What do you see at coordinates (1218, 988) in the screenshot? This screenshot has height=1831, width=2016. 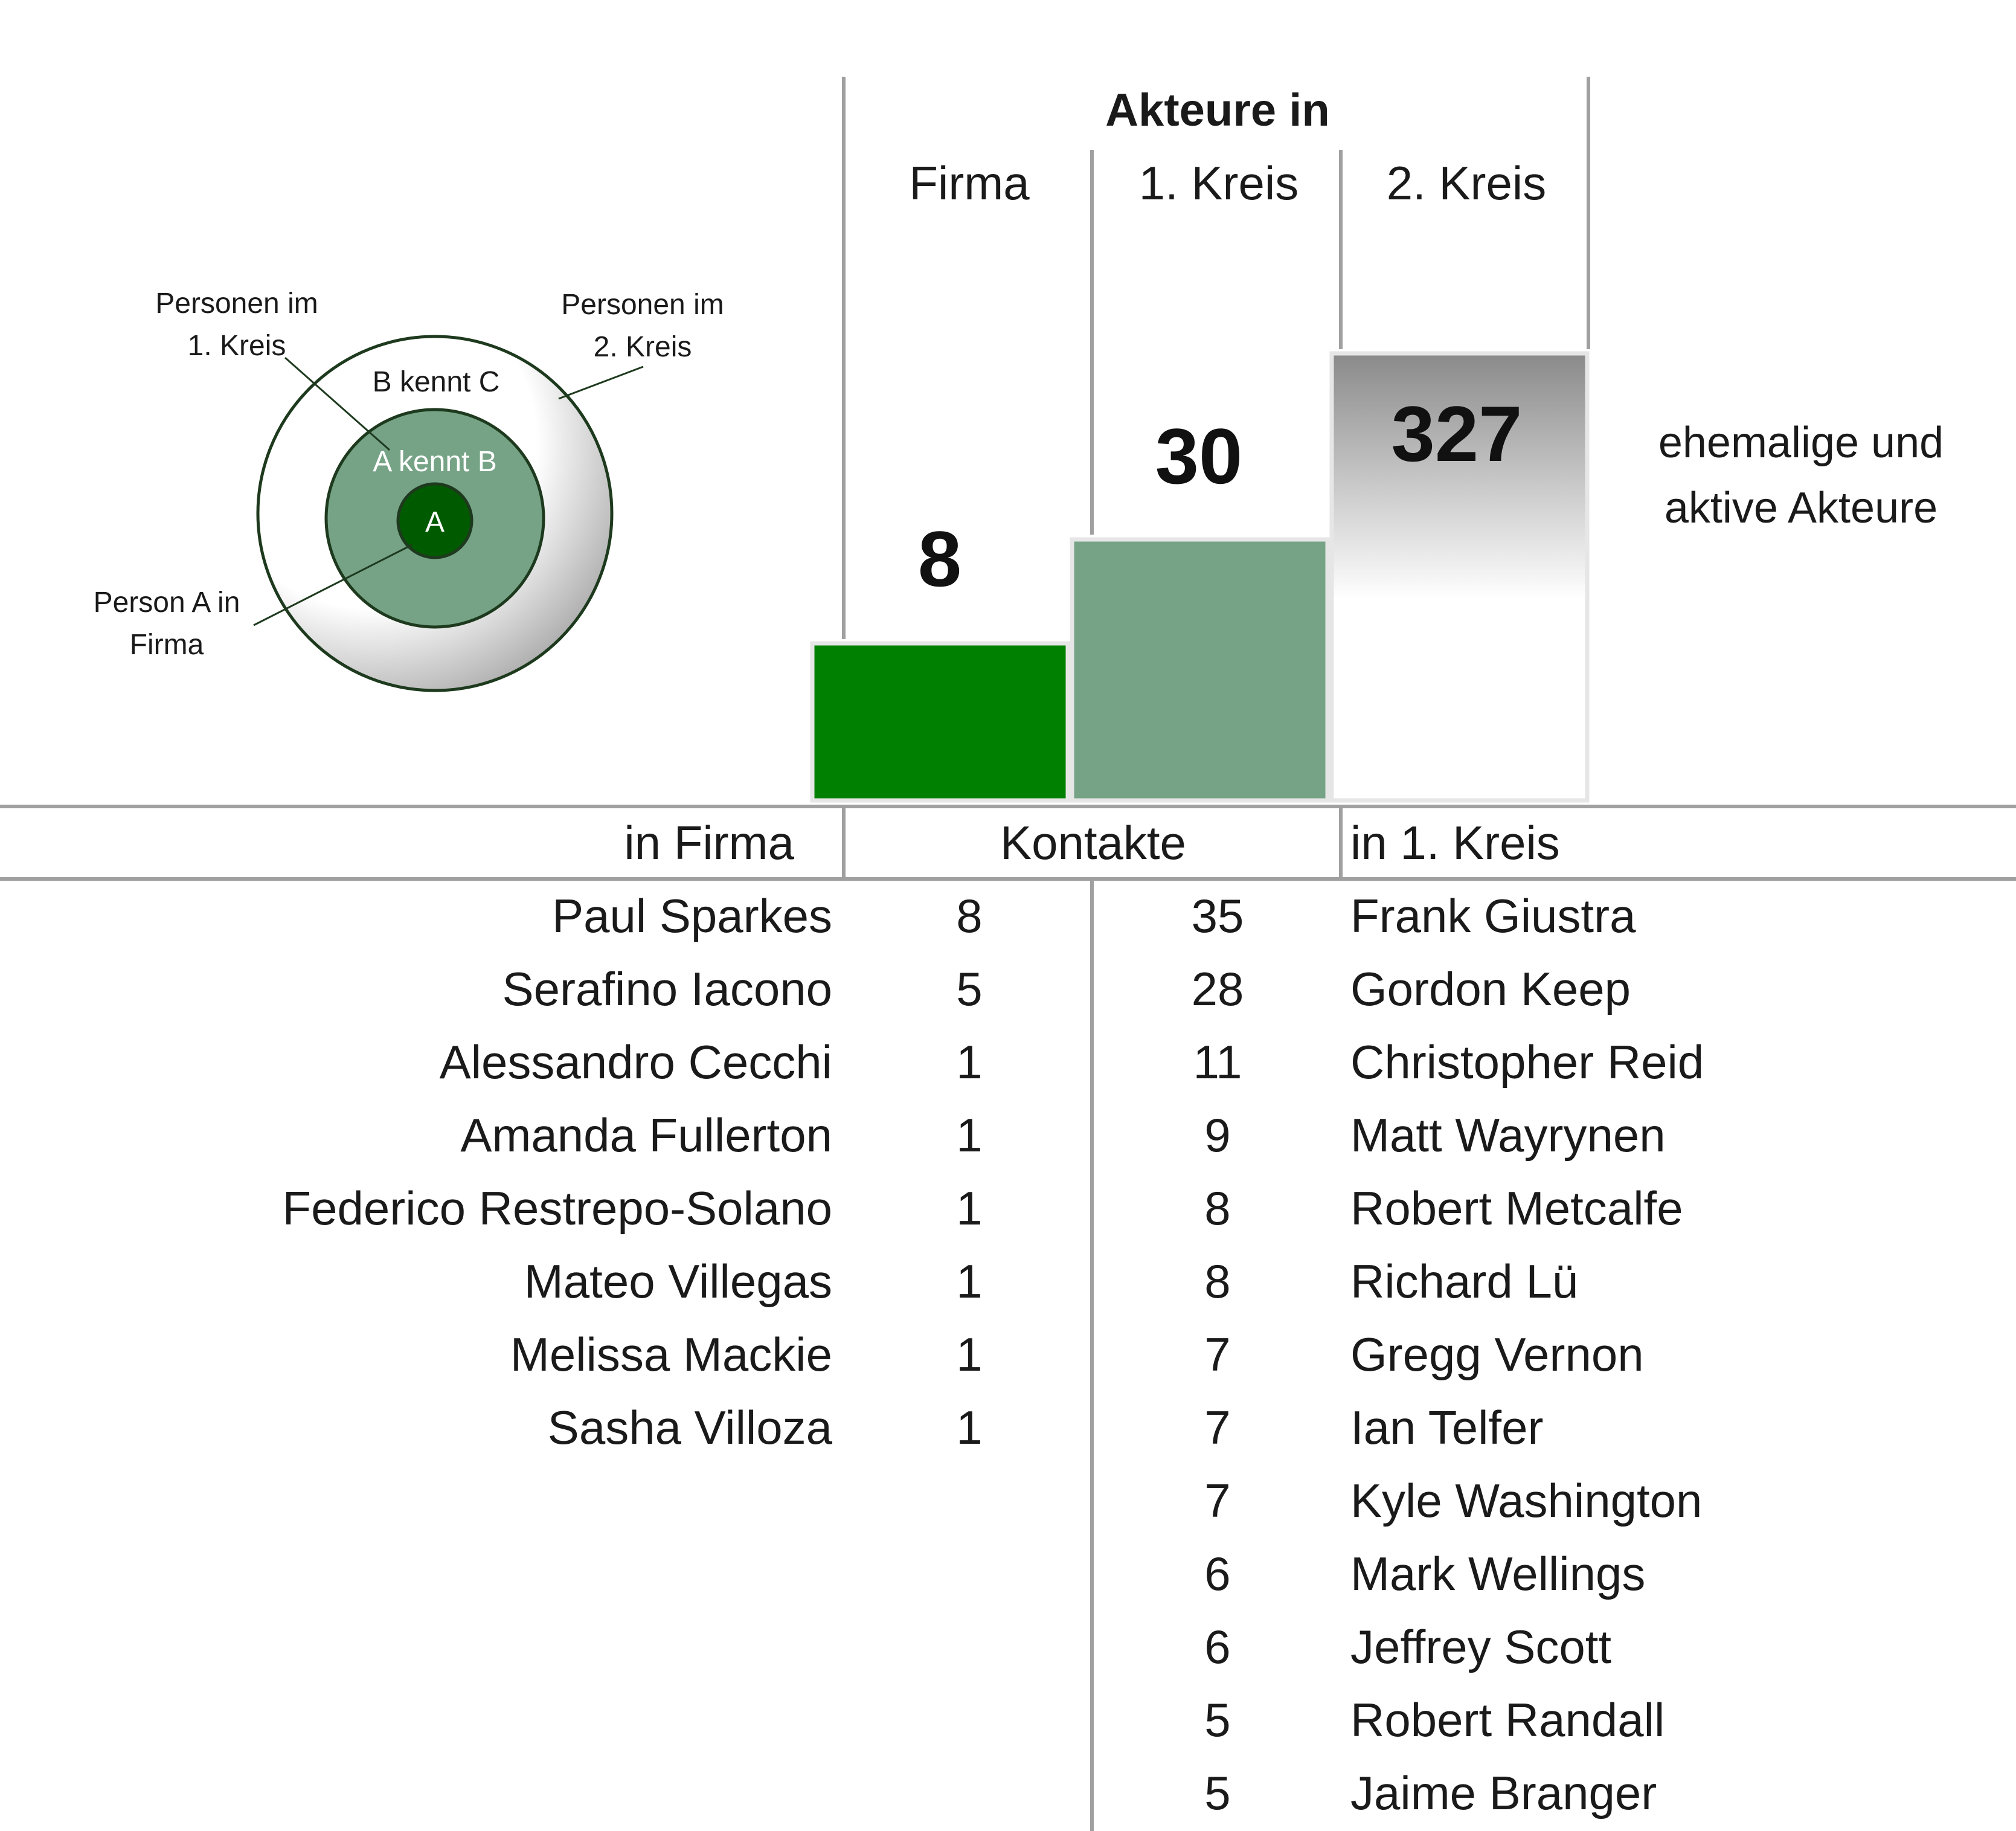 I see `kreis1-contacts: 28` at bounding box center [1218, 988].